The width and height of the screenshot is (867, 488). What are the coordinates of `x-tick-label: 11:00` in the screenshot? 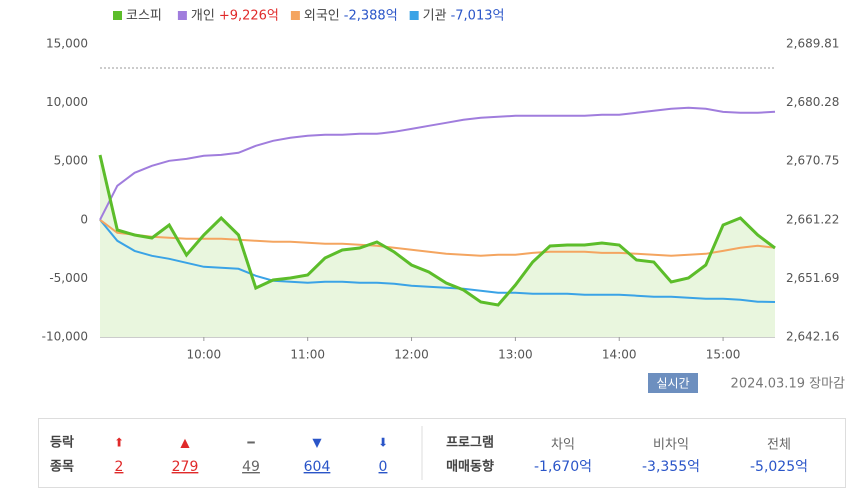 It's located at (307, 355).